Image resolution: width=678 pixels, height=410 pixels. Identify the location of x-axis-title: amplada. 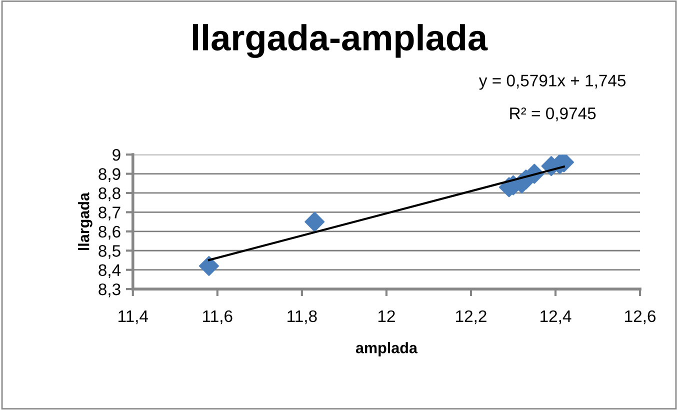
(387, 349).